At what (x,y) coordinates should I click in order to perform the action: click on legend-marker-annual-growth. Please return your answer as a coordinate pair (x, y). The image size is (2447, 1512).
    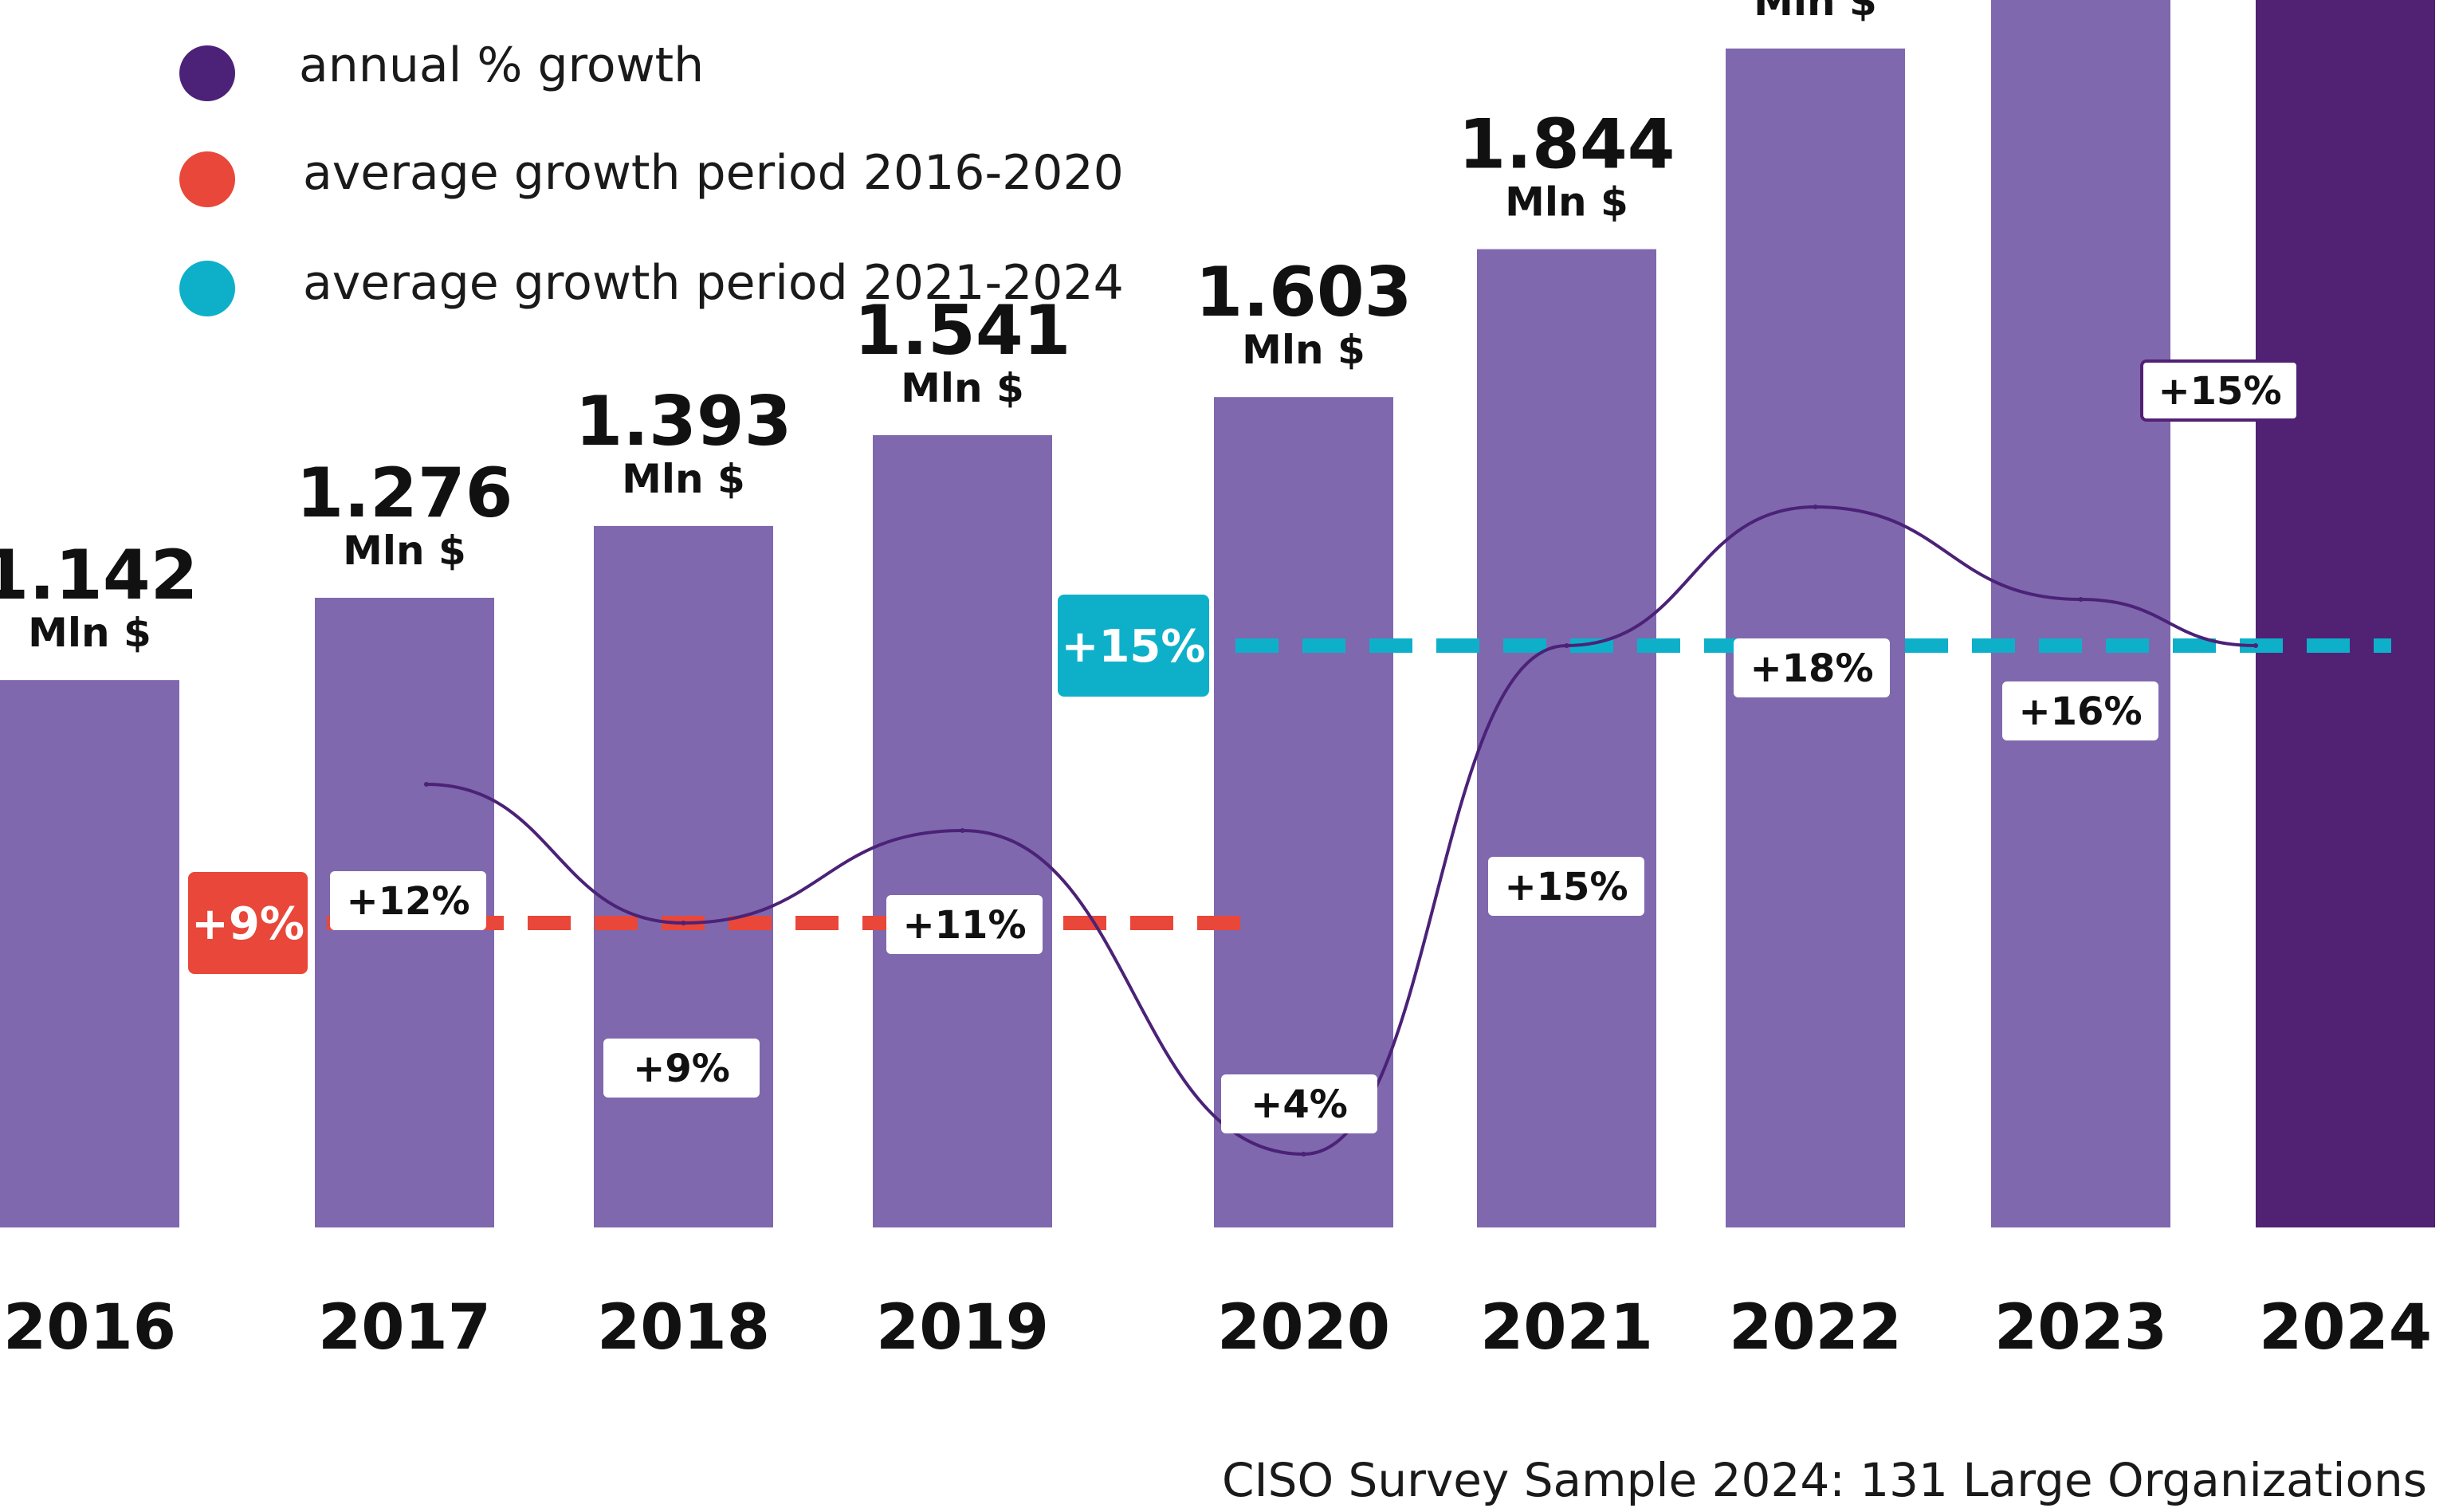
    Looking at the image, I should click on (207, 73).